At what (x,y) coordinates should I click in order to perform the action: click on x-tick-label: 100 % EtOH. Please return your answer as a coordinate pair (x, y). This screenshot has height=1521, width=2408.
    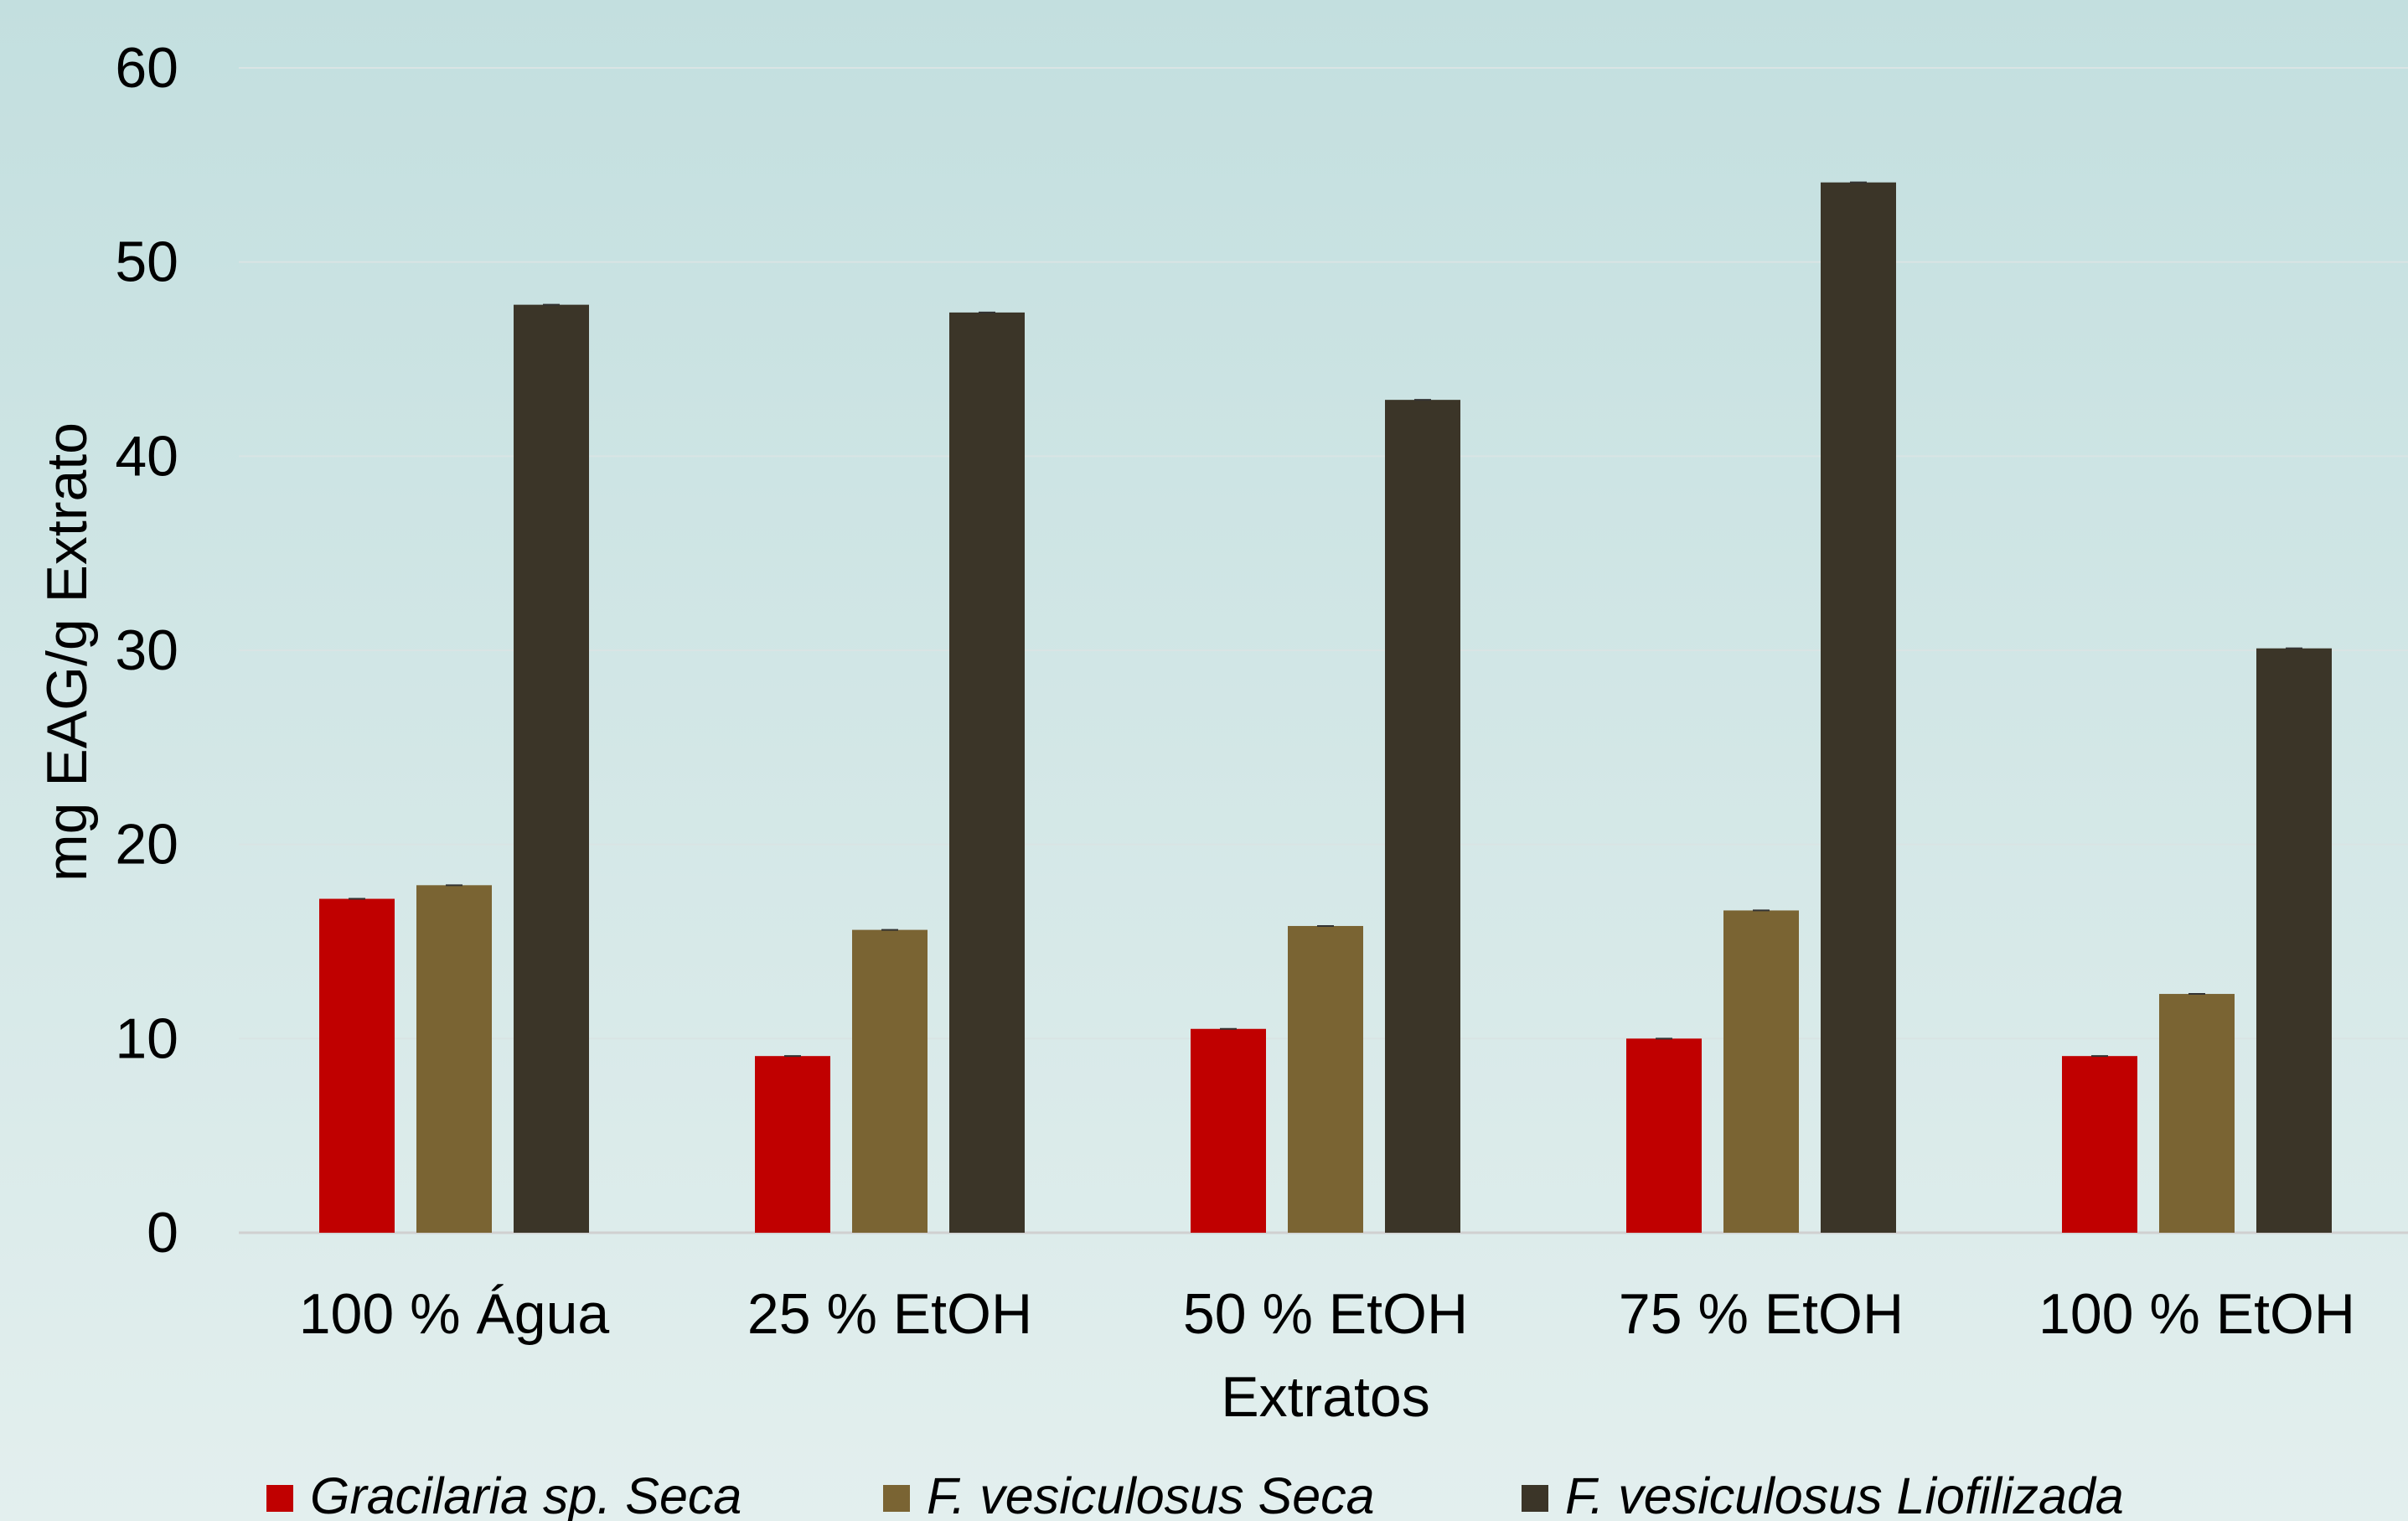
    Looking at the image, I should click on (2197, 1314).